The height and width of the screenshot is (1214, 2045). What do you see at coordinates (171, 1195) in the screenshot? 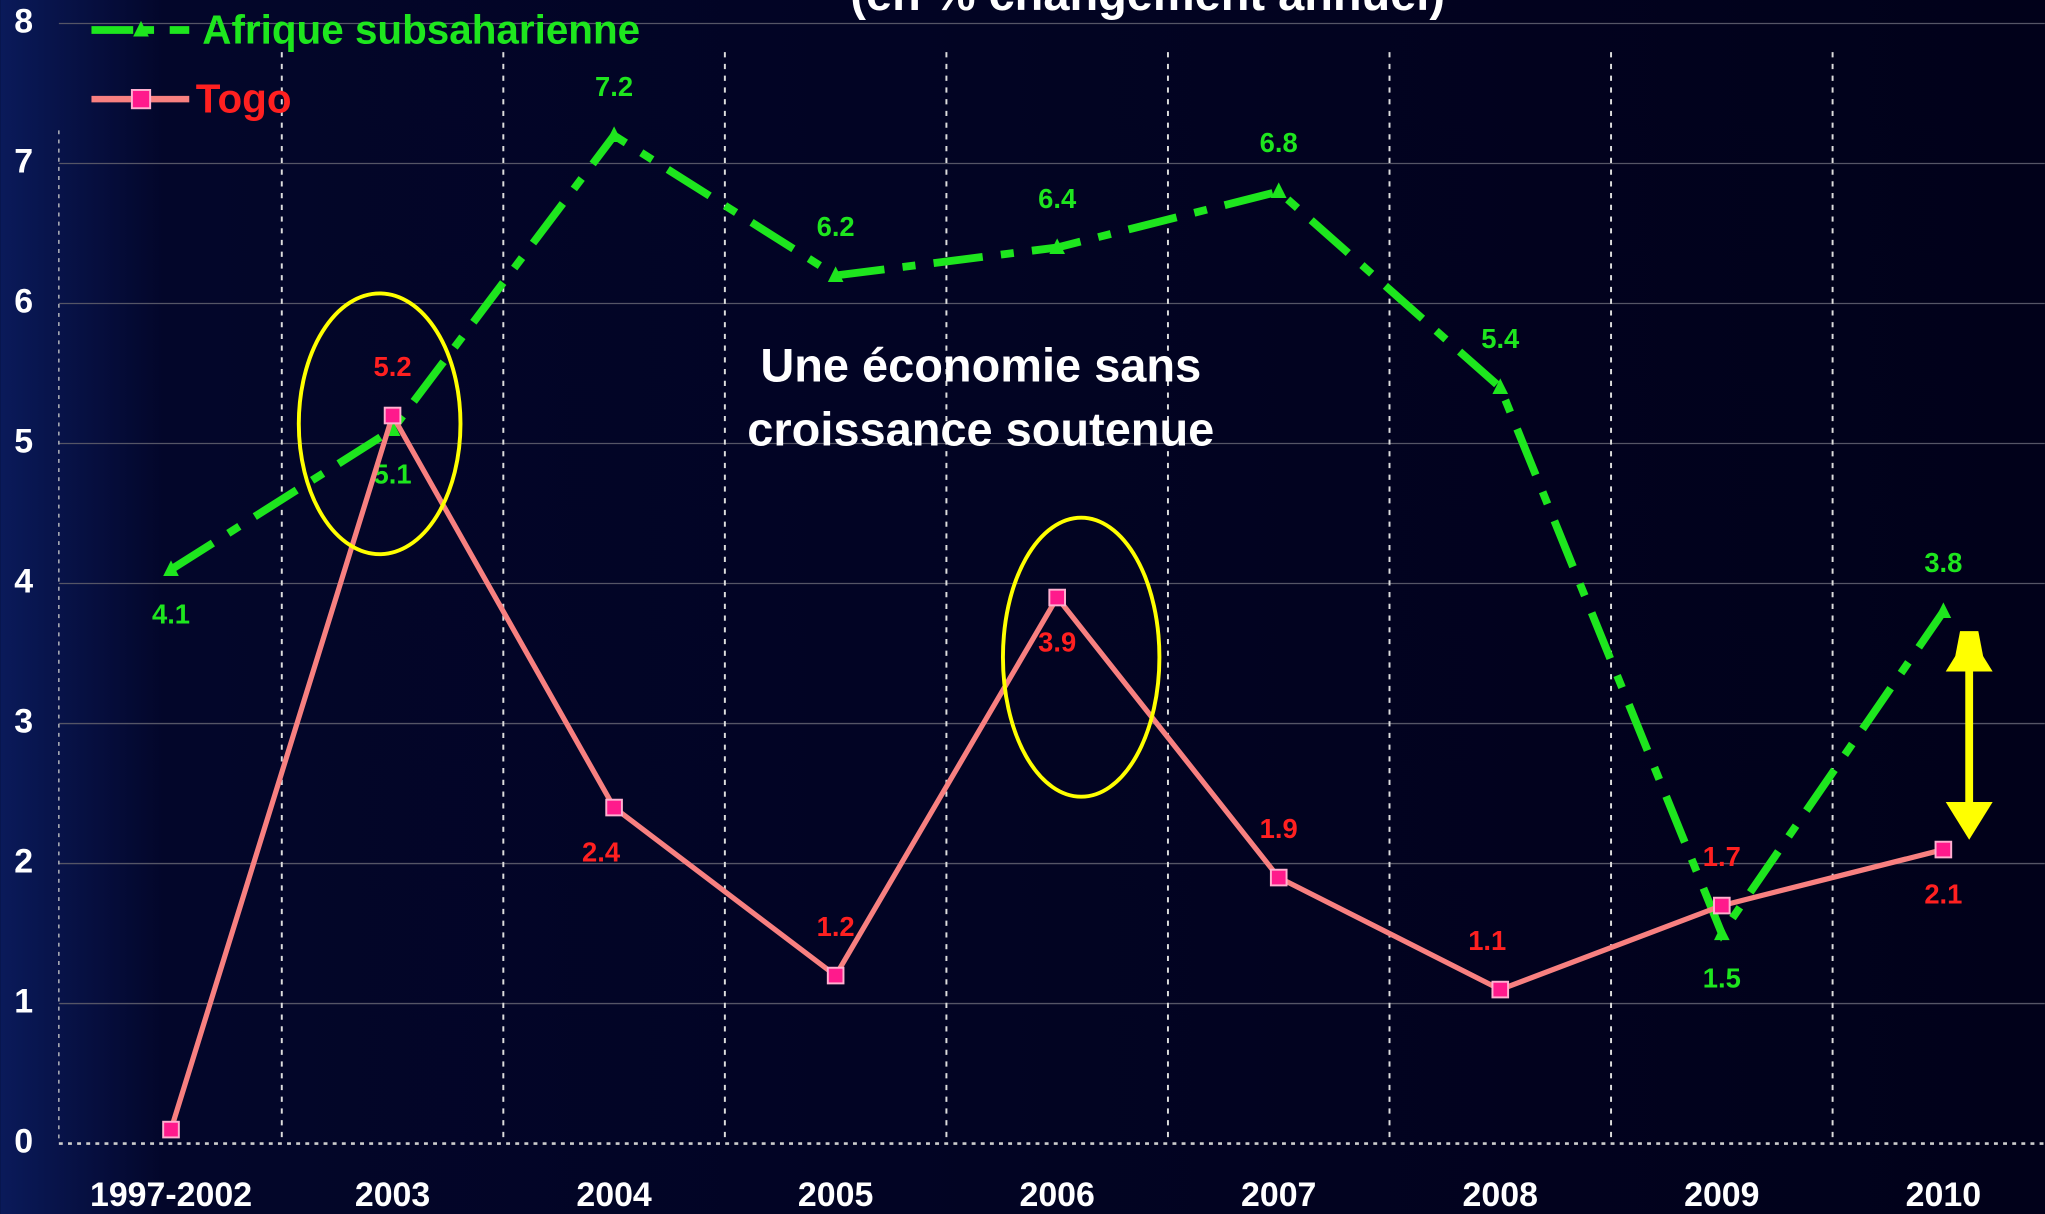
I see `x-tick-label: 1997-2002` at bounding box center [171, 1195].